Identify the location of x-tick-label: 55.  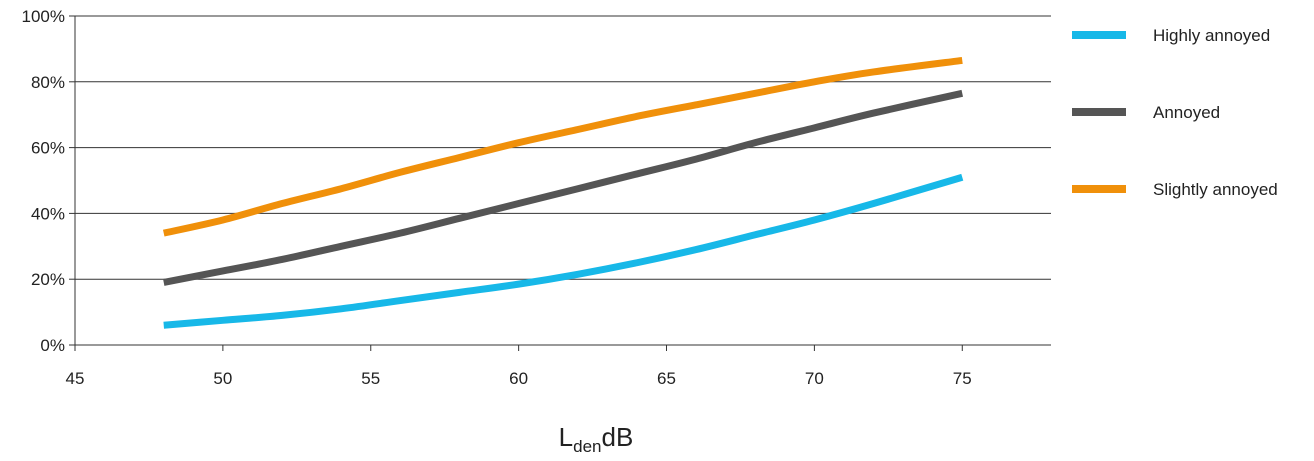
(370, 378).